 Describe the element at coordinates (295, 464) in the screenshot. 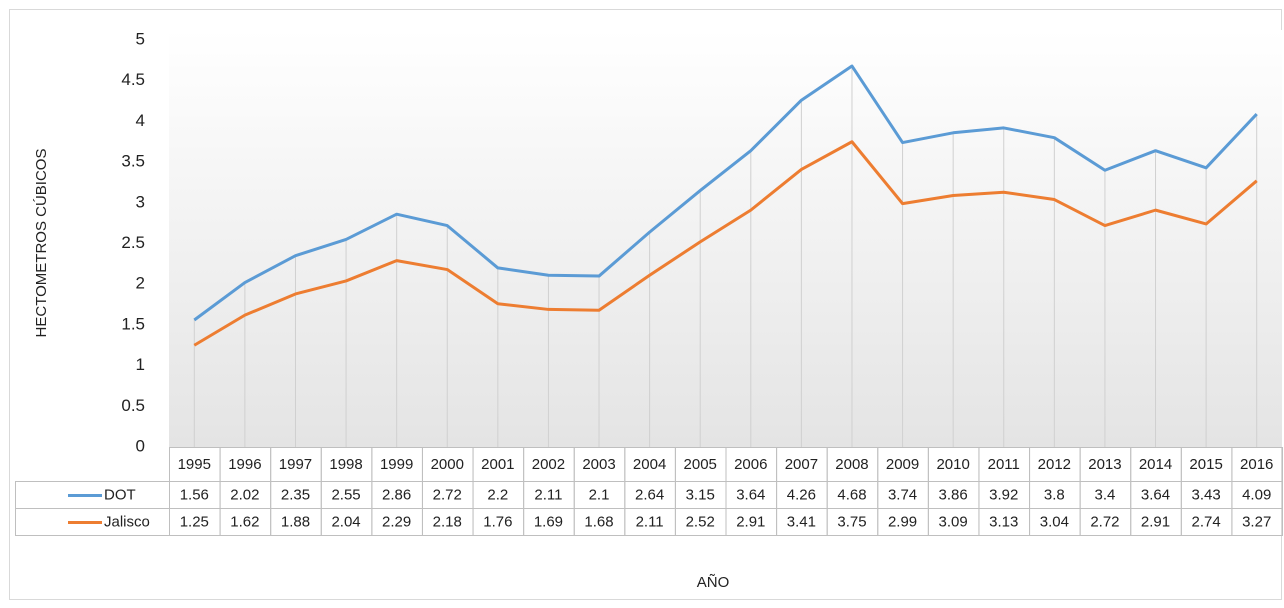

I see `x-tick-label: 1997` at that location.